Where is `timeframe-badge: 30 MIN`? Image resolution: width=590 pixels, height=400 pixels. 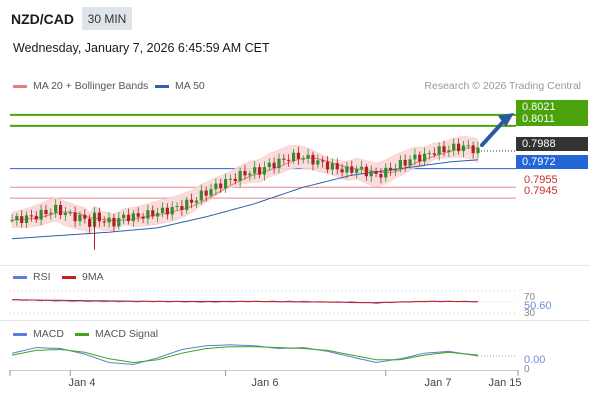 timeframe-badge: 30 MIN is located at coordinates (107, 18).